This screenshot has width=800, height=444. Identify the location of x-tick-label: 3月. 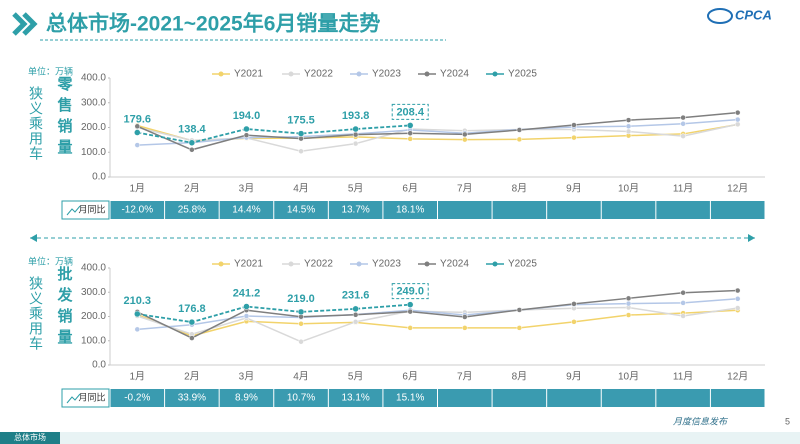
(247, 377).